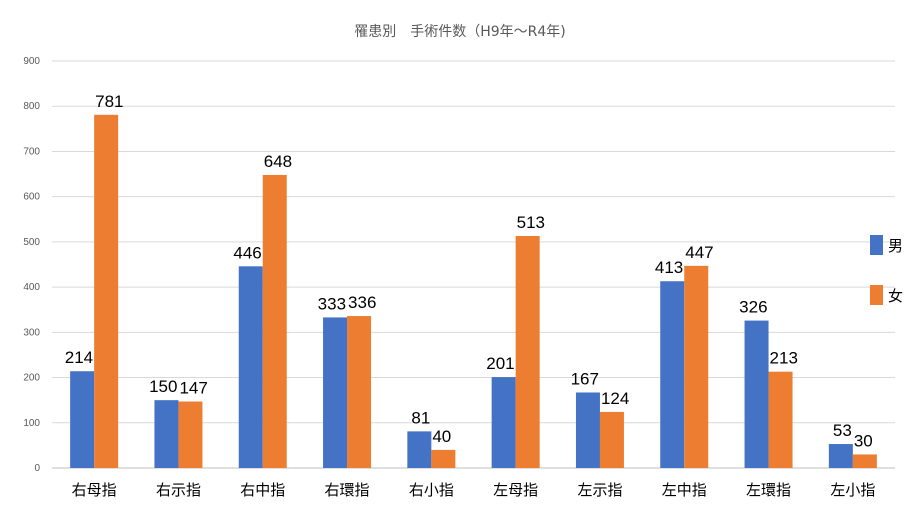  Describe the element at coordinates (669, 267) in the screenshot. I see `data-label: 413` at that location.